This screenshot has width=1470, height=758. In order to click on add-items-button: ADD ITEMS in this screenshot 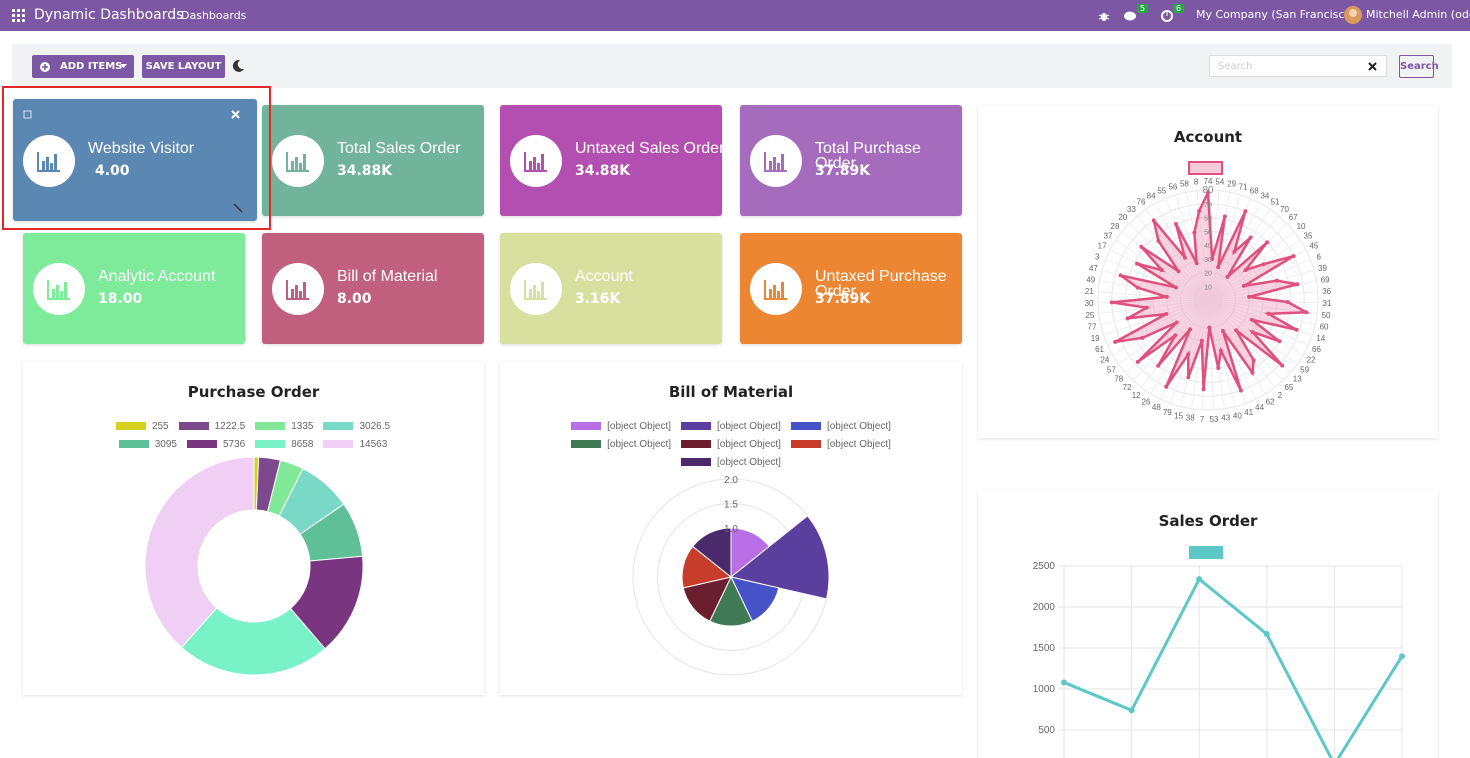, I will do `click(83, 66)`.